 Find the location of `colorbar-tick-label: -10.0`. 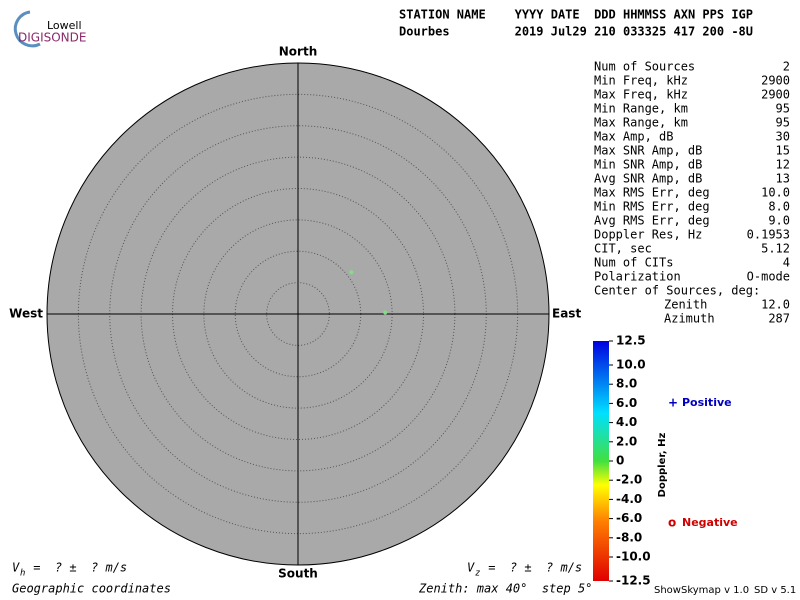

colorbar-tick-label: -10.0 is located at coordinates (633, 557).